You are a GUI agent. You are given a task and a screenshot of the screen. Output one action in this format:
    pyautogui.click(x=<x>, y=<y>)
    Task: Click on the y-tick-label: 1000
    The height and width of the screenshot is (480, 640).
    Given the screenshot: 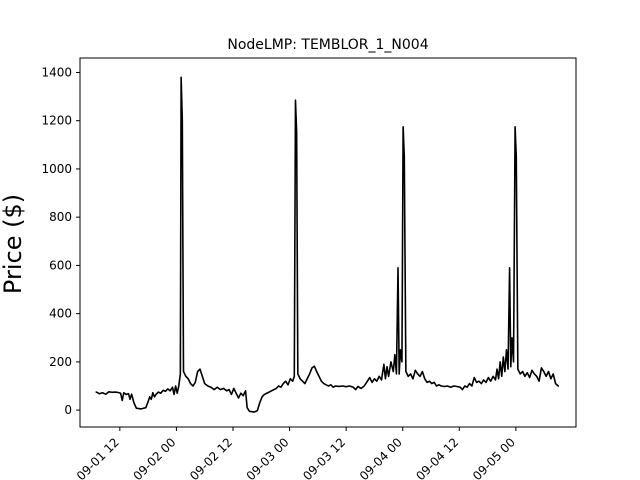 What is the action you would take?
    pyautogui.click(x=56, y=169)
    